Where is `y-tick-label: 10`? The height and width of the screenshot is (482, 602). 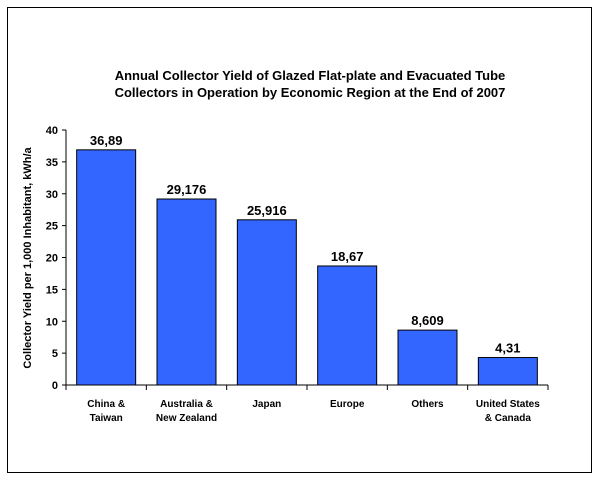
y-tick-label: 10 is located at coordinates (52, 322).